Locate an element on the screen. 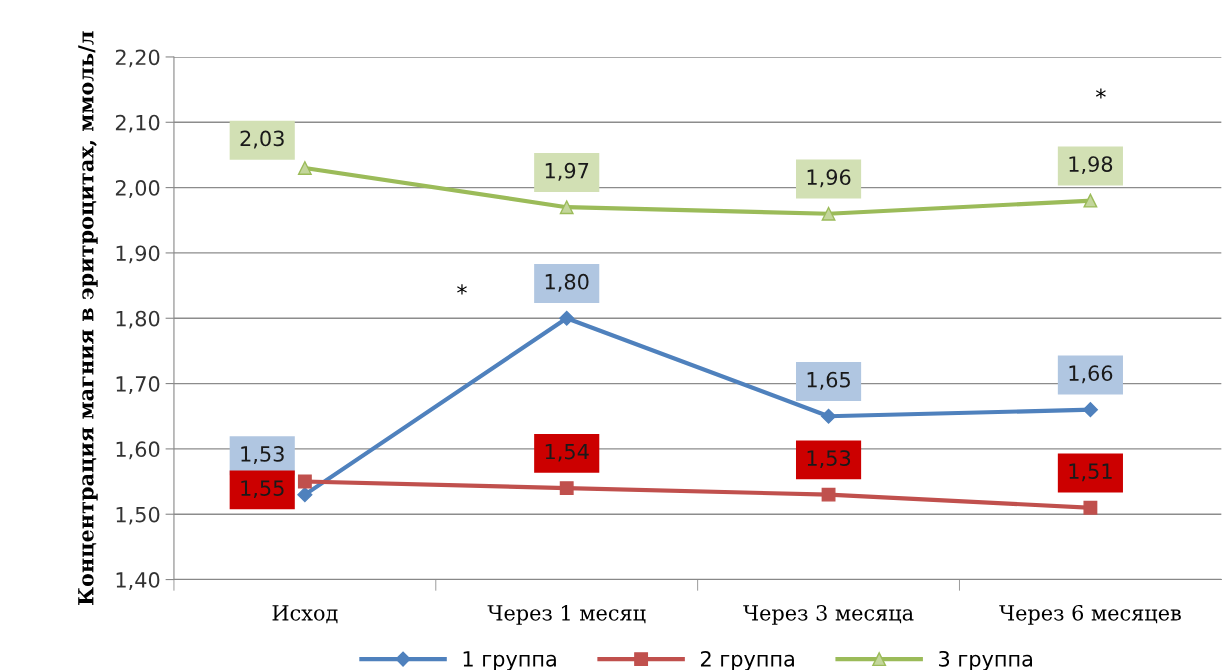 This screenshot has width=1225, height=670. data-label: 1,55 is located at coordinates (262, 489).